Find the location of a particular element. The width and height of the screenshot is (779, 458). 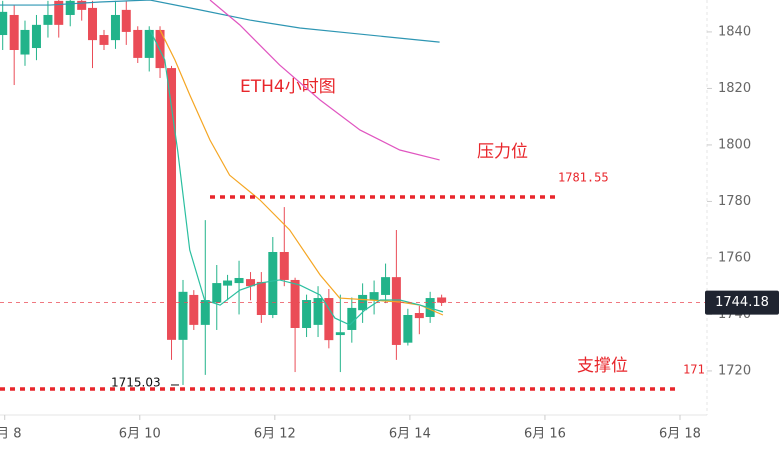

x-tick-label: 6月 12 is located at coordinates (275, 434).